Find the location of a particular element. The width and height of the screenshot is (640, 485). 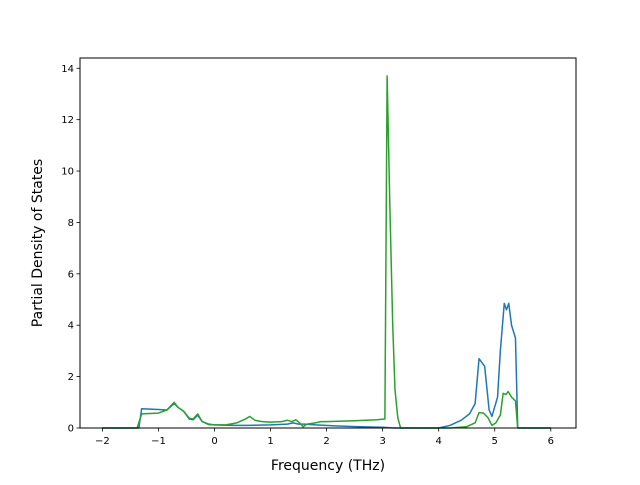

x-tick-label: 4 is located at coordinates (439, 441).